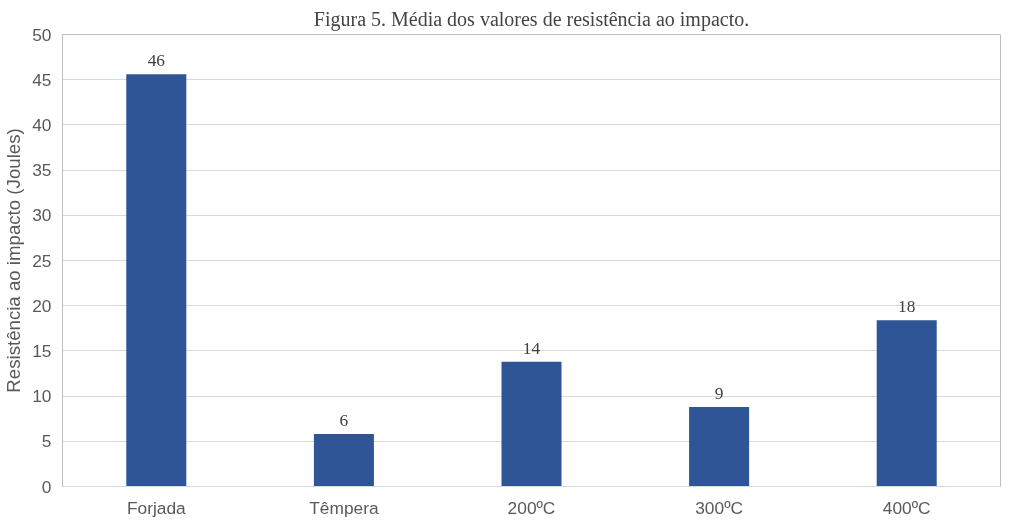 The image size is (1024, 524). Describe the element at coordinates (531, 507) in the screenshot. I see `x-tick-label: 200ºC` at that location.